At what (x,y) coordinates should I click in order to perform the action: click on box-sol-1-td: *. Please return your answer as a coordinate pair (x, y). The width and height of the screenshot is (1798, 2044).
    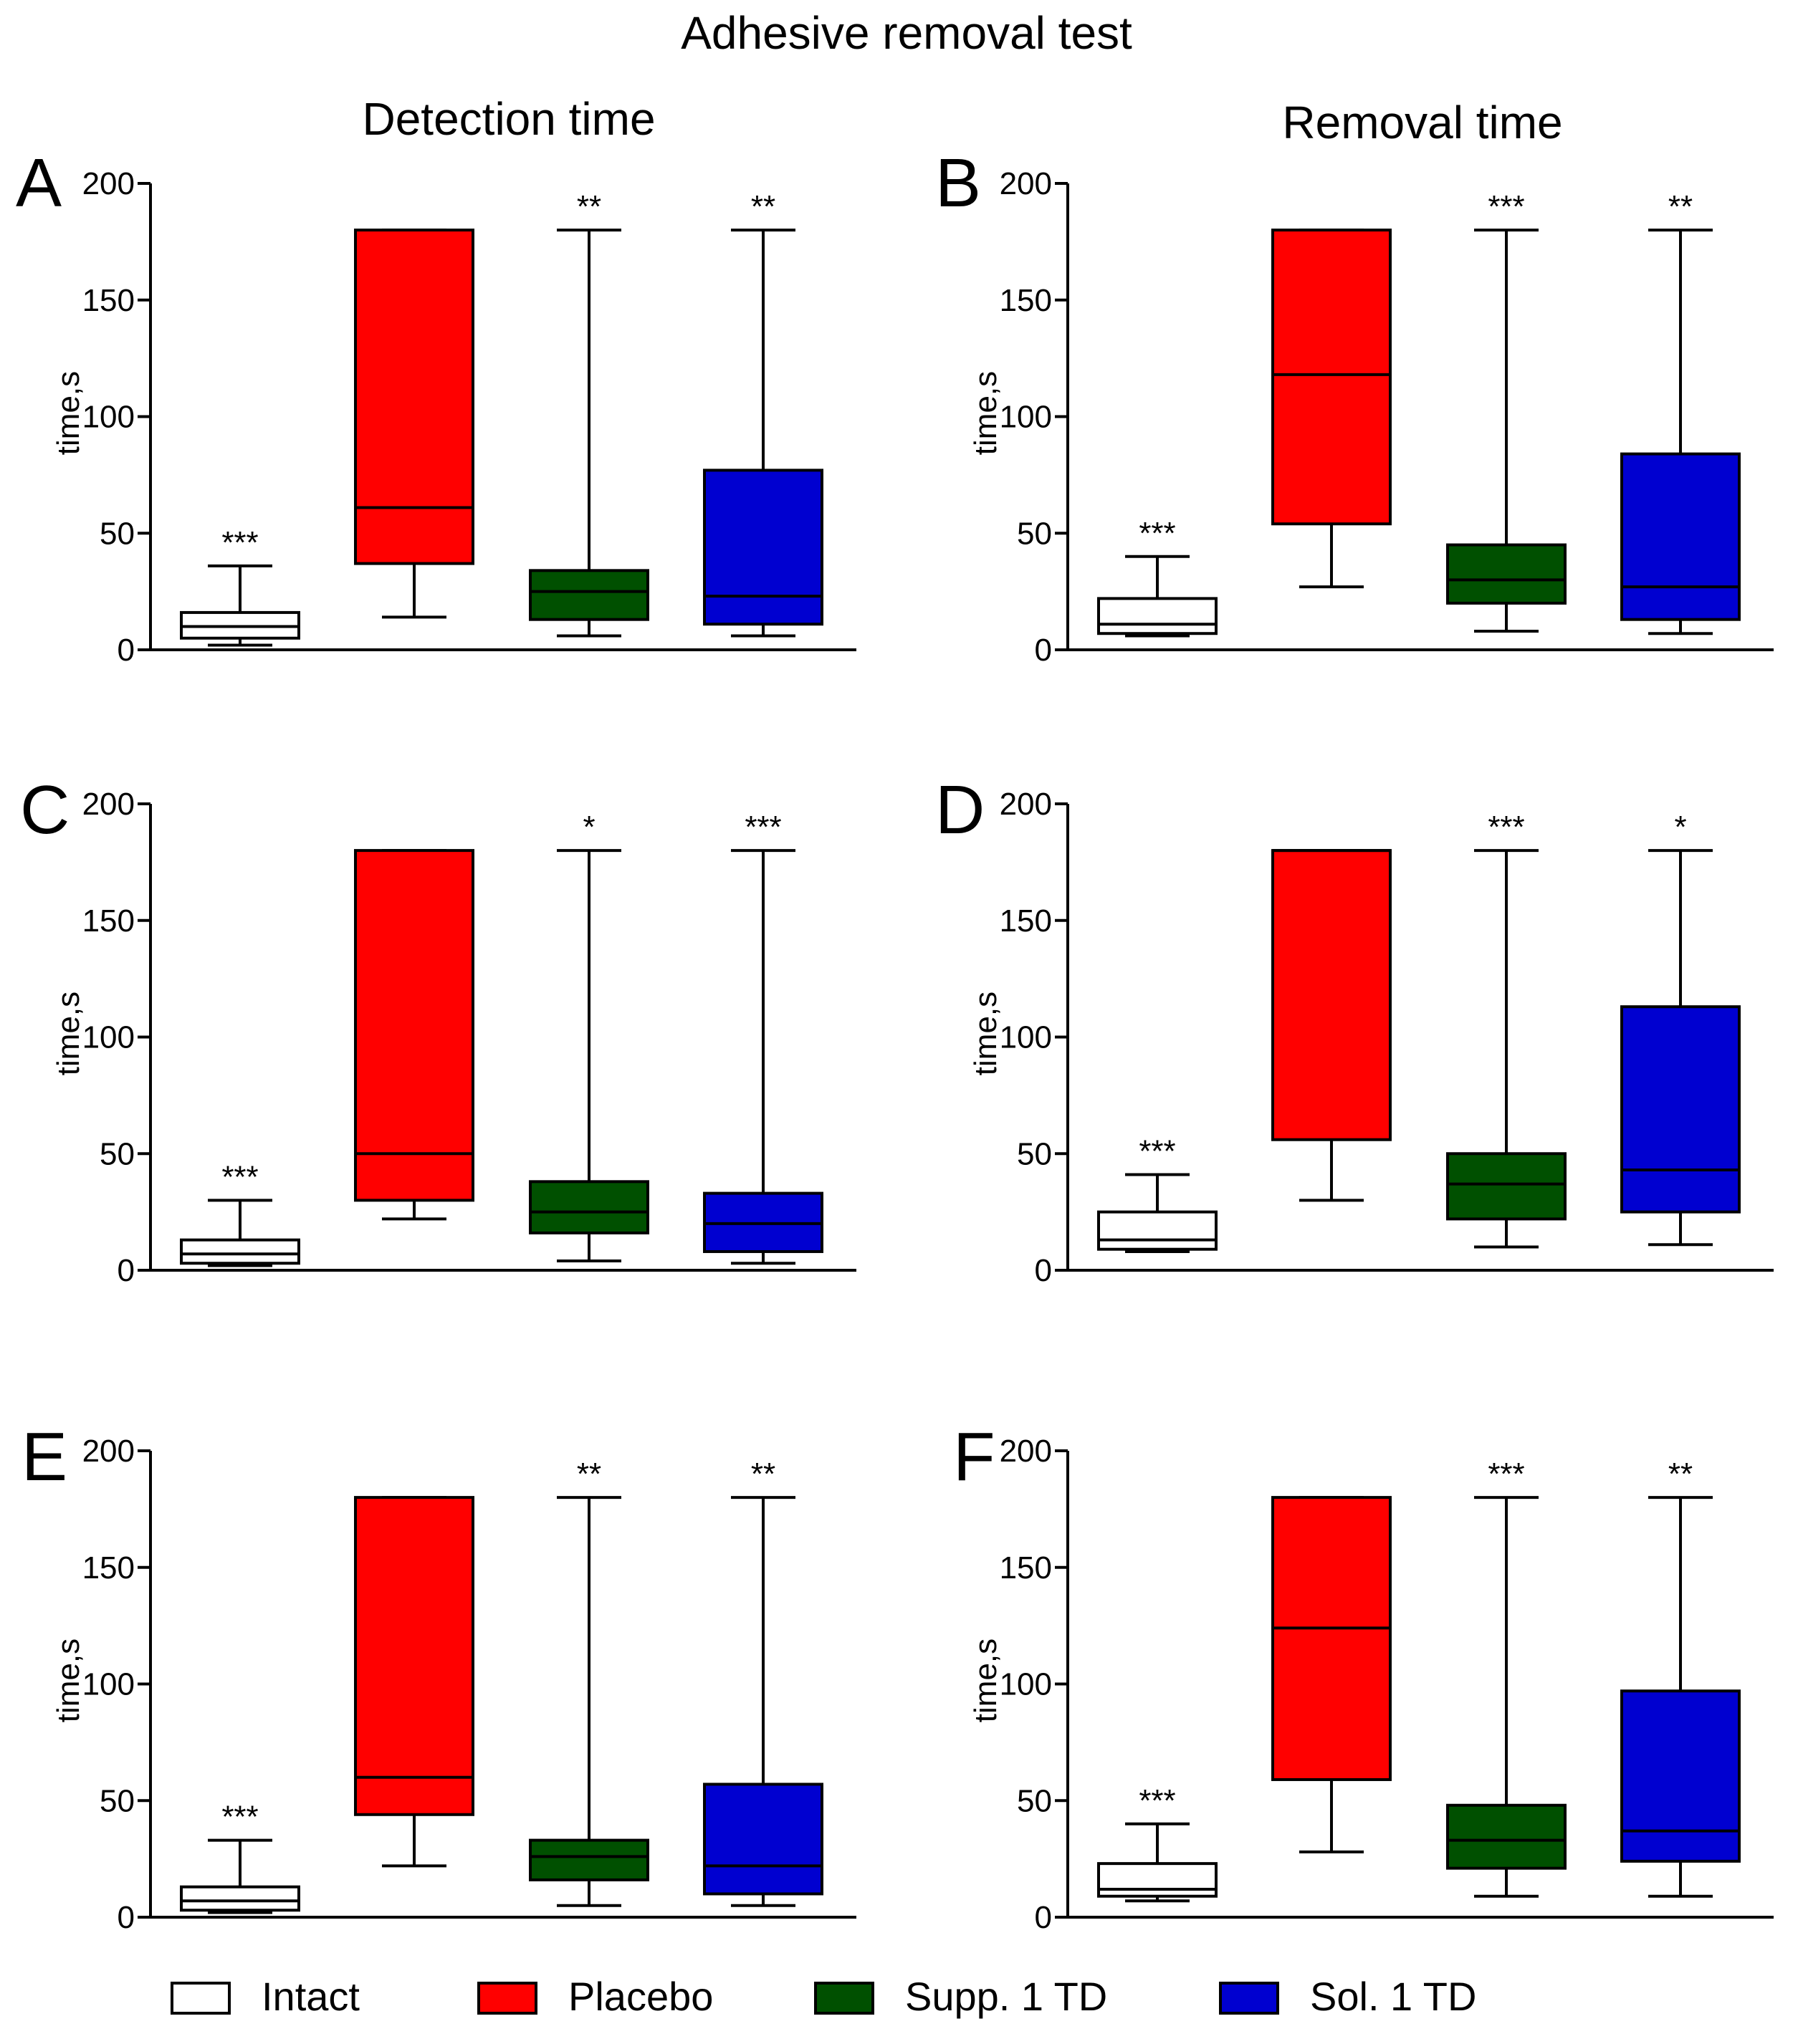
    Looking at the image, I should click on (1680, 1028).